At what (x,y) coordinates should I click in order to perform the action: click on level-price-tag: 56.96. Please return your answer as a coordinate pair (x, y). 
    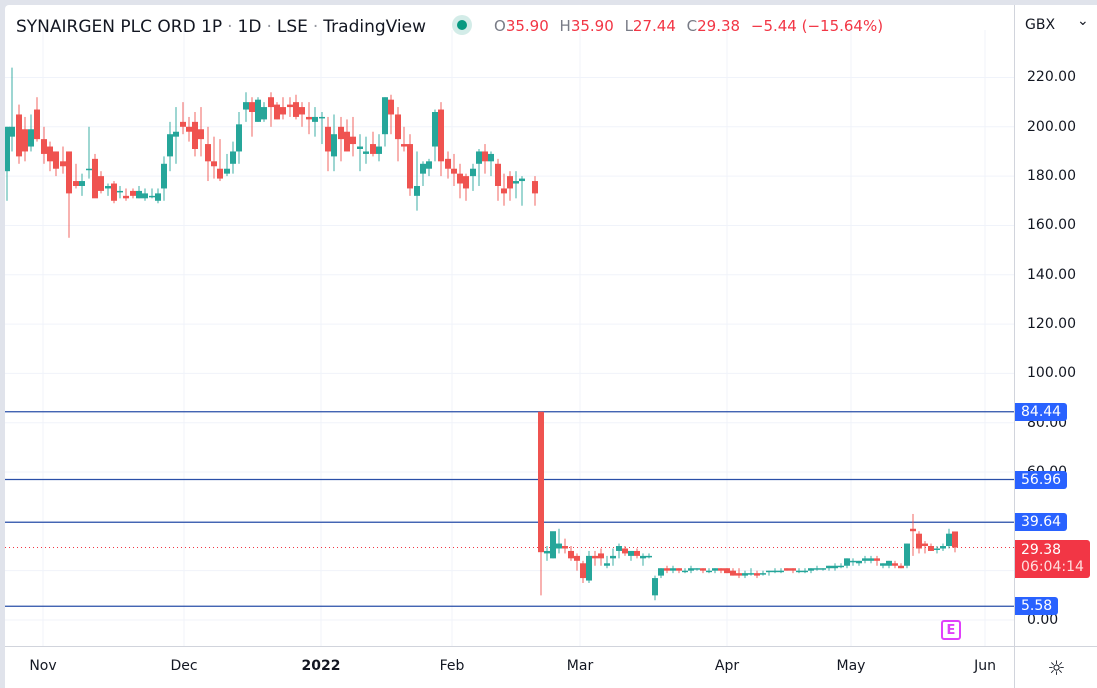
    Looking at the image, I should click on (1041, 479).